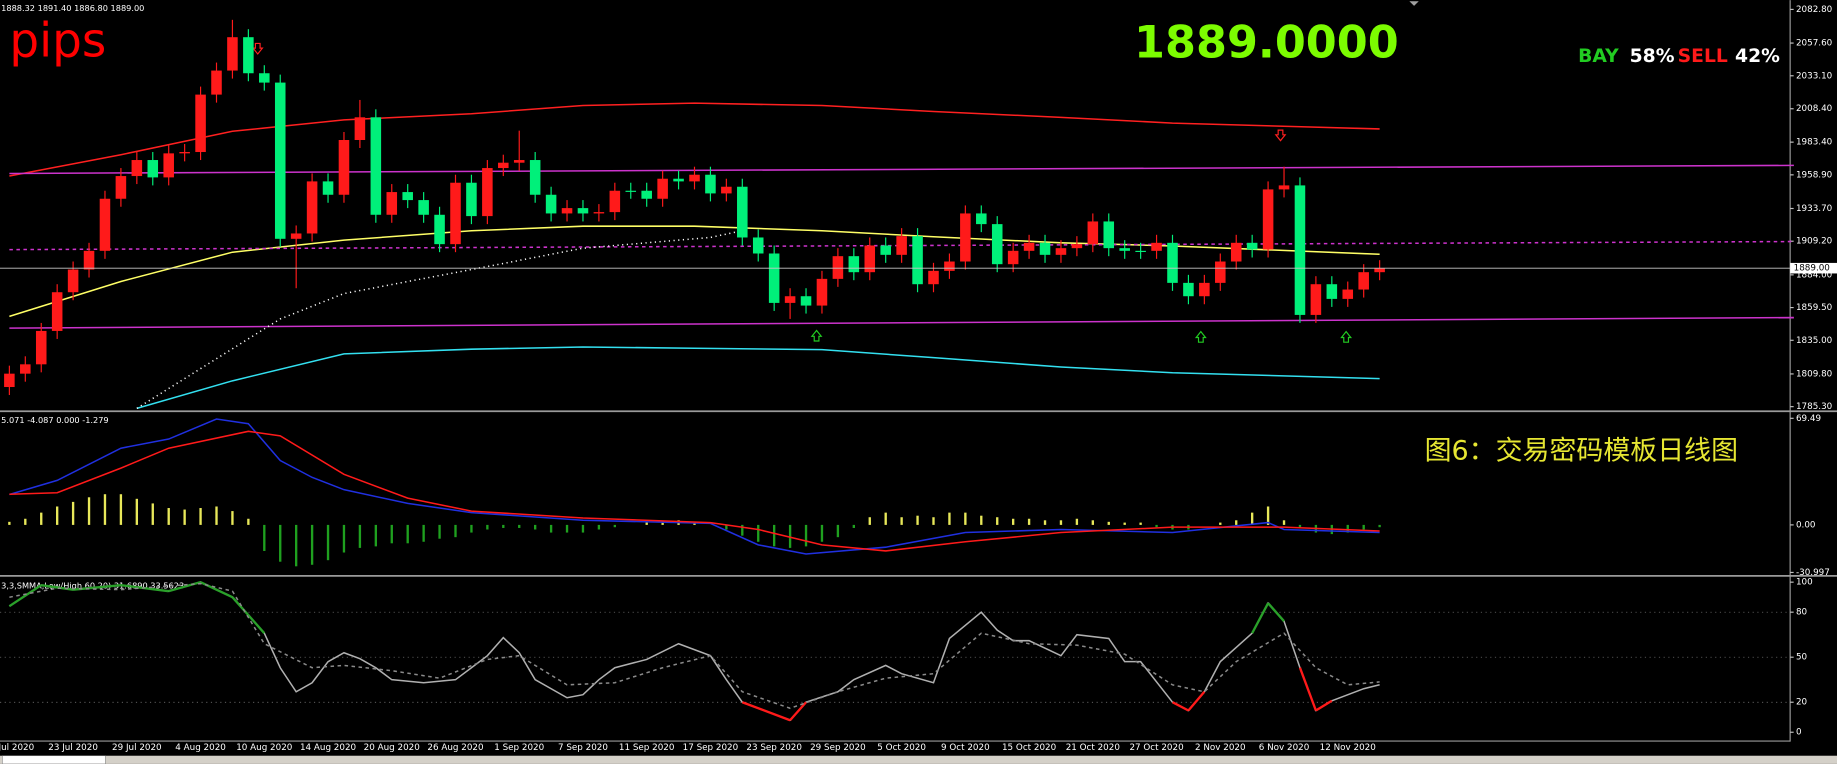 The width and height of the screenshot is (1837, 764). What do you see at coordinates (1093, 748) in the screenshot?
I see `x-tick-label: 21 Oct 2020` at bounding box center [1093, 748].